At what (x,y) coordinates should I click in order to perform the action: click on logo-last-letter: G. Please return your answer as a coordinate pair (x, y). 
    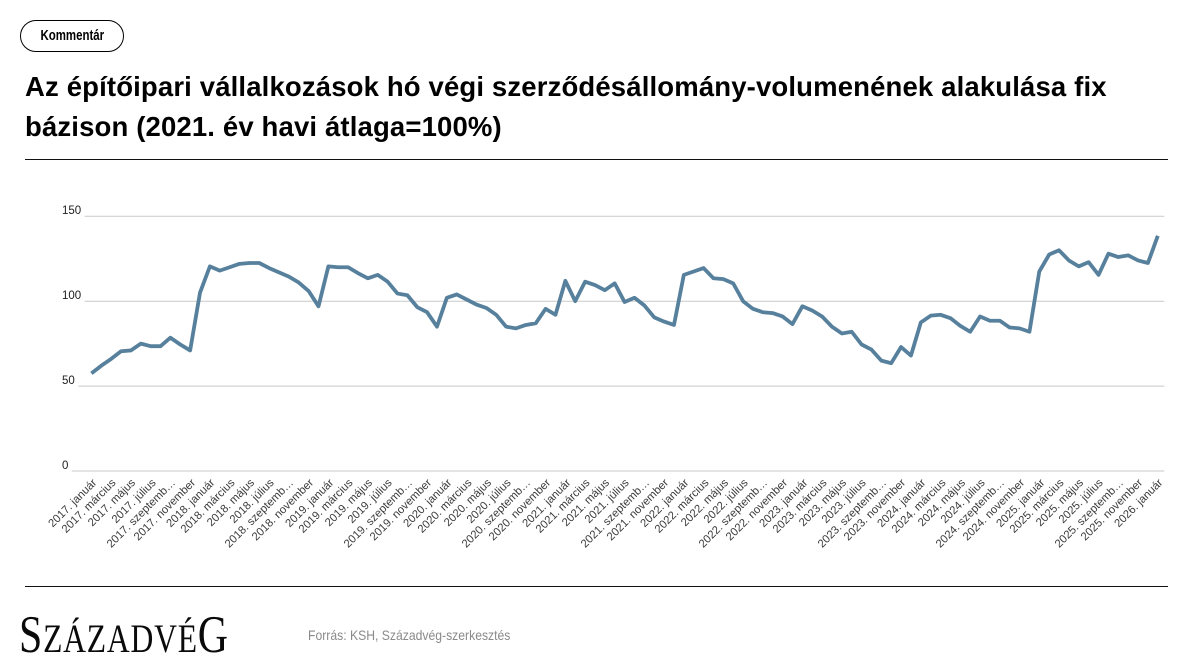
    Looking at the image, I should click on (213, 635).